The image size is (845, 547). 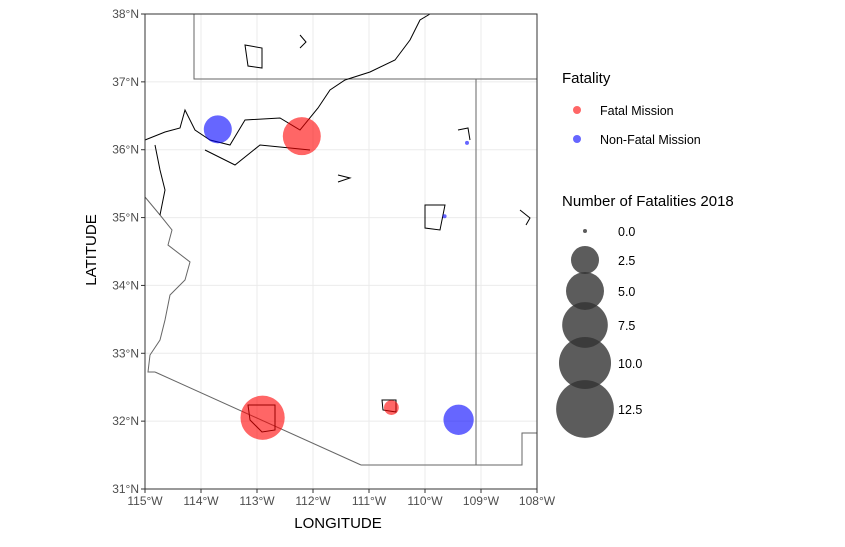 What do you see at coordinates (125, 489) in the screenshot?
I see `y-tick-label: 31°N` at bounding box center [125, 489].